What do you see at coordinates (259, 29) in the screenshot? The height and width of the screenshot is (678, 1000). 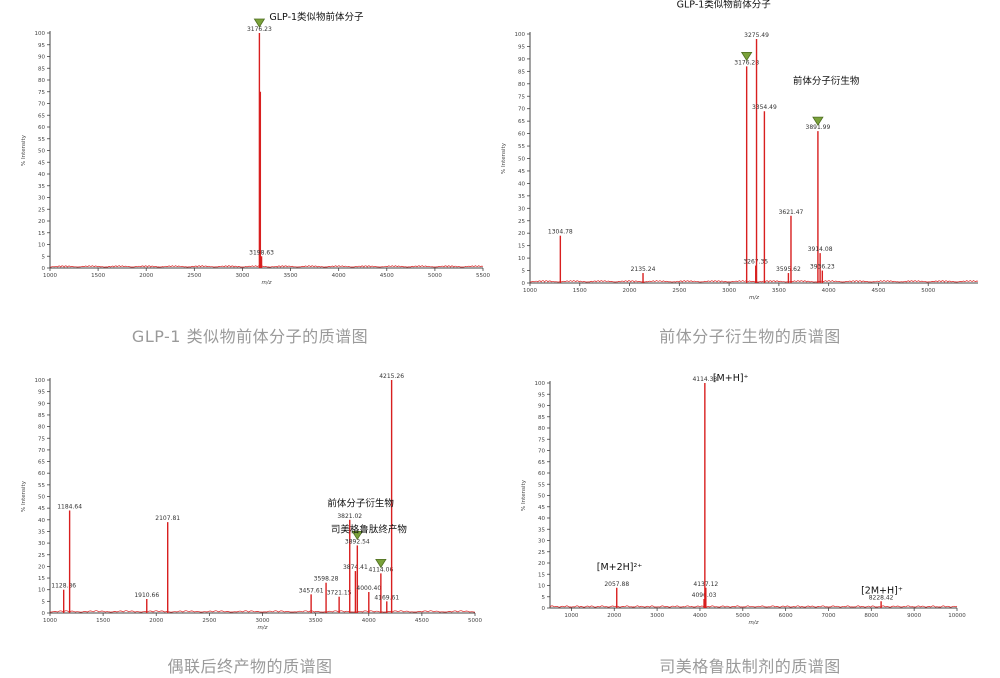 I see `peak-label: 3176.23` at bounding box center [259, 29].